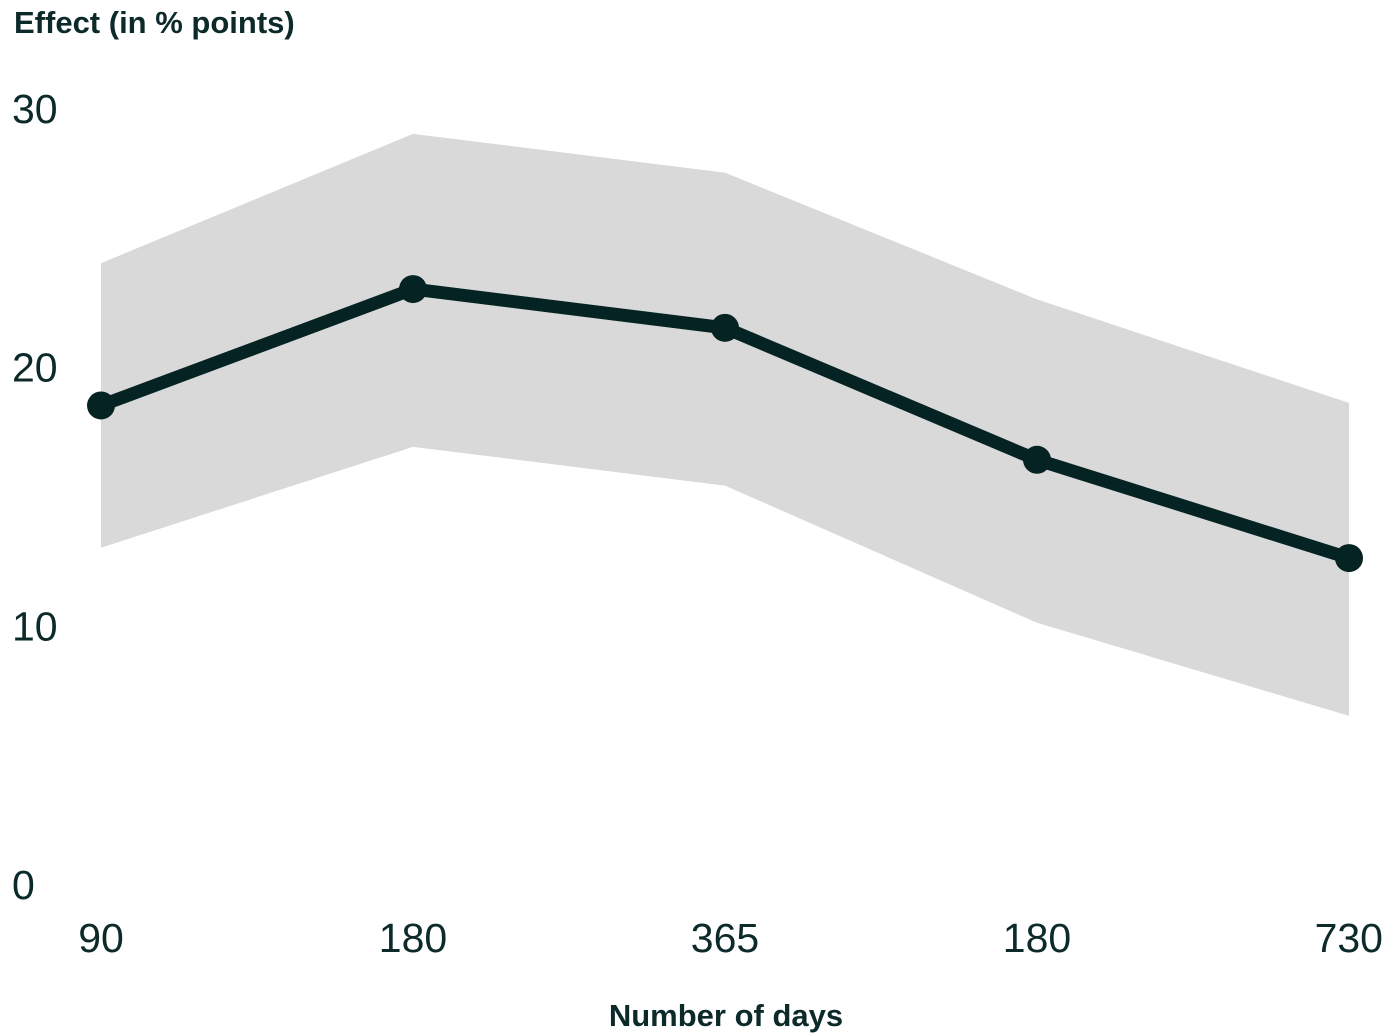 This screenshot has height=1035, width=1391. Describe the element at coordinates (35, 368) in the screenshot. I see `y-tick-label: 20` at that location.